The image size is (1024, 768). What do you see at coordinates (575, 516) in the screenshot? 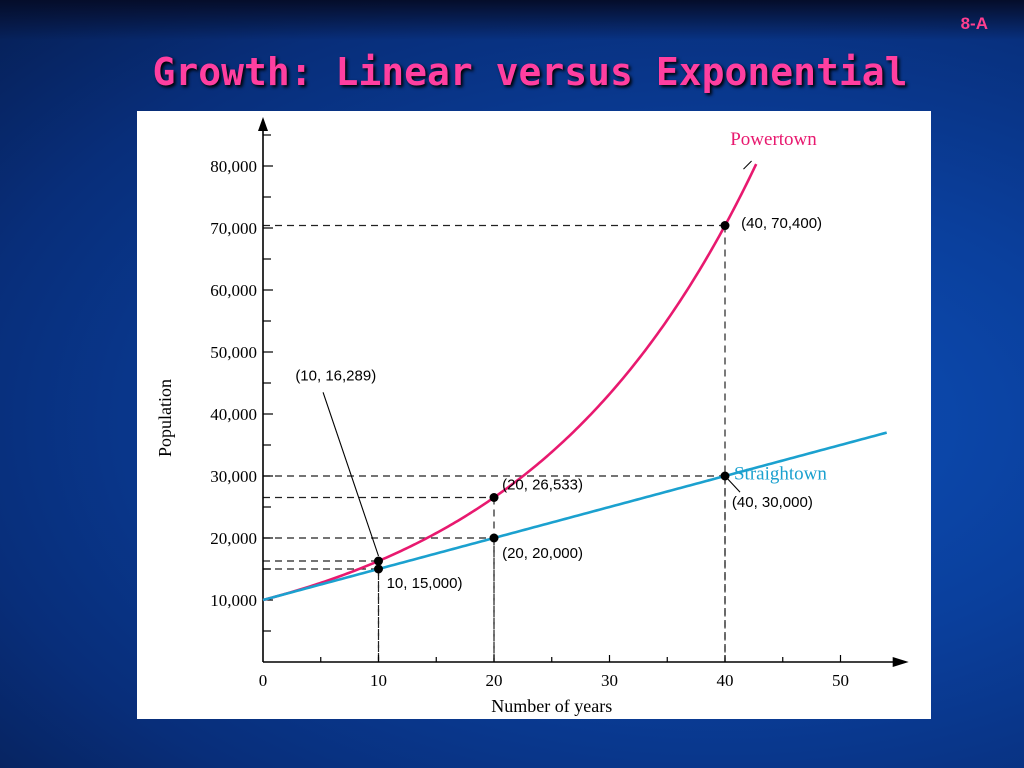
I see `series-line-straightown` at bounding box center [575, 516].